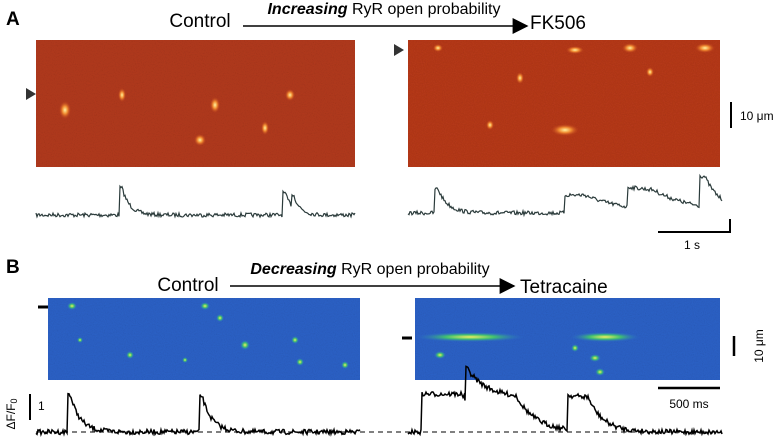 Image resolution: width=784 pixels, height=444 pixels. I want to click on scale-bar, so click(694, 226).